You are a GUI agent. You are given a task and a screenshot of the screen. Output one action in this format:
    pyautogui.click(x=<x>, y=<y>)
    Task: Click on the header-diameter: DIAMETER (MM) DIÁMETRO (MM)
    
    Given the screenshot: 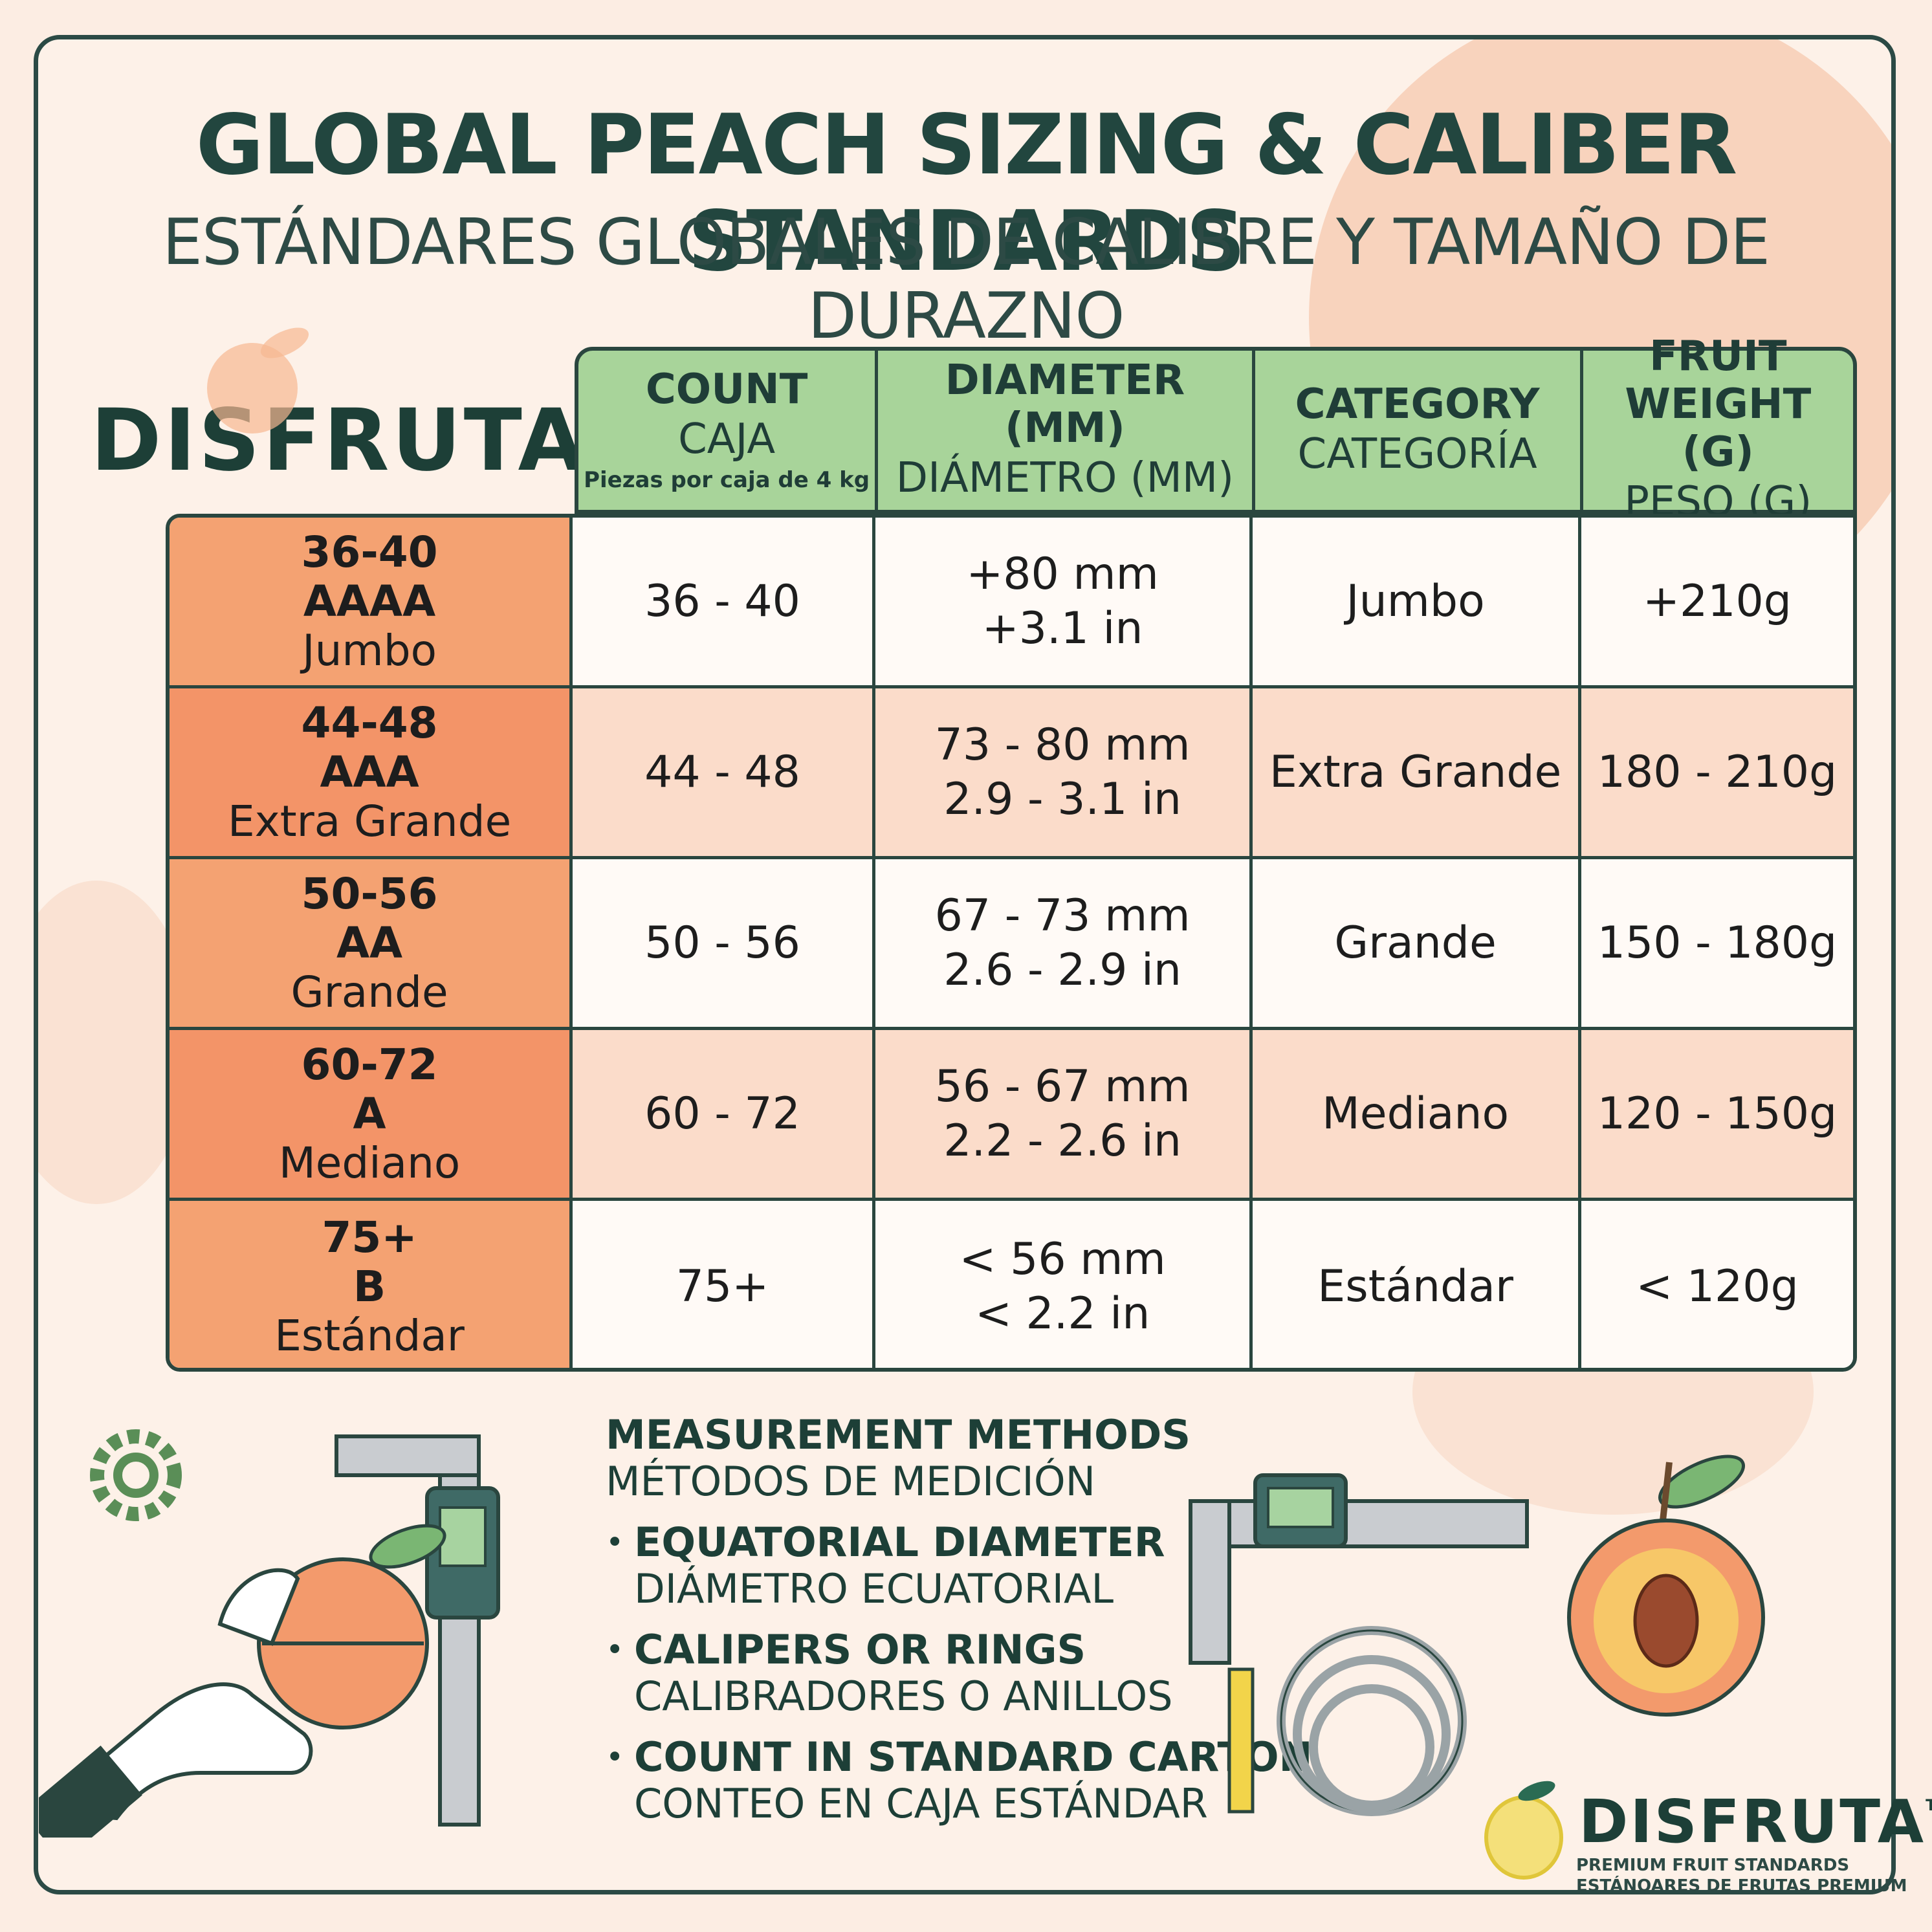 What is the action you would take?
    pyautogui.click(x=1066, y=430)
    